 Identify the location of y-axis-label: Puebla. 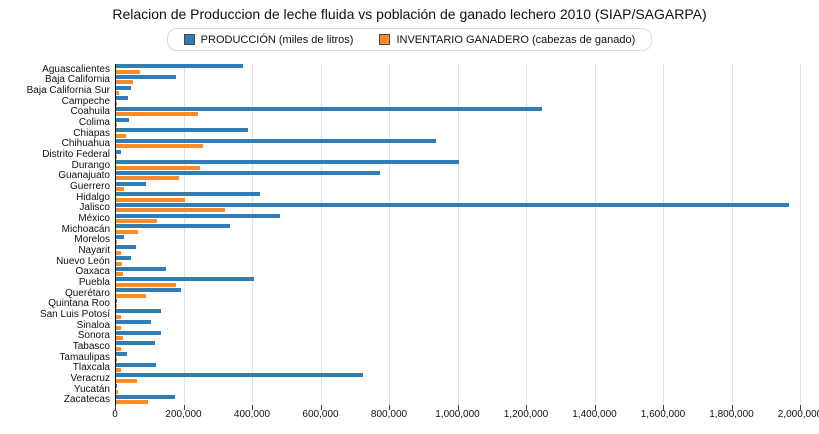
(94, 282).